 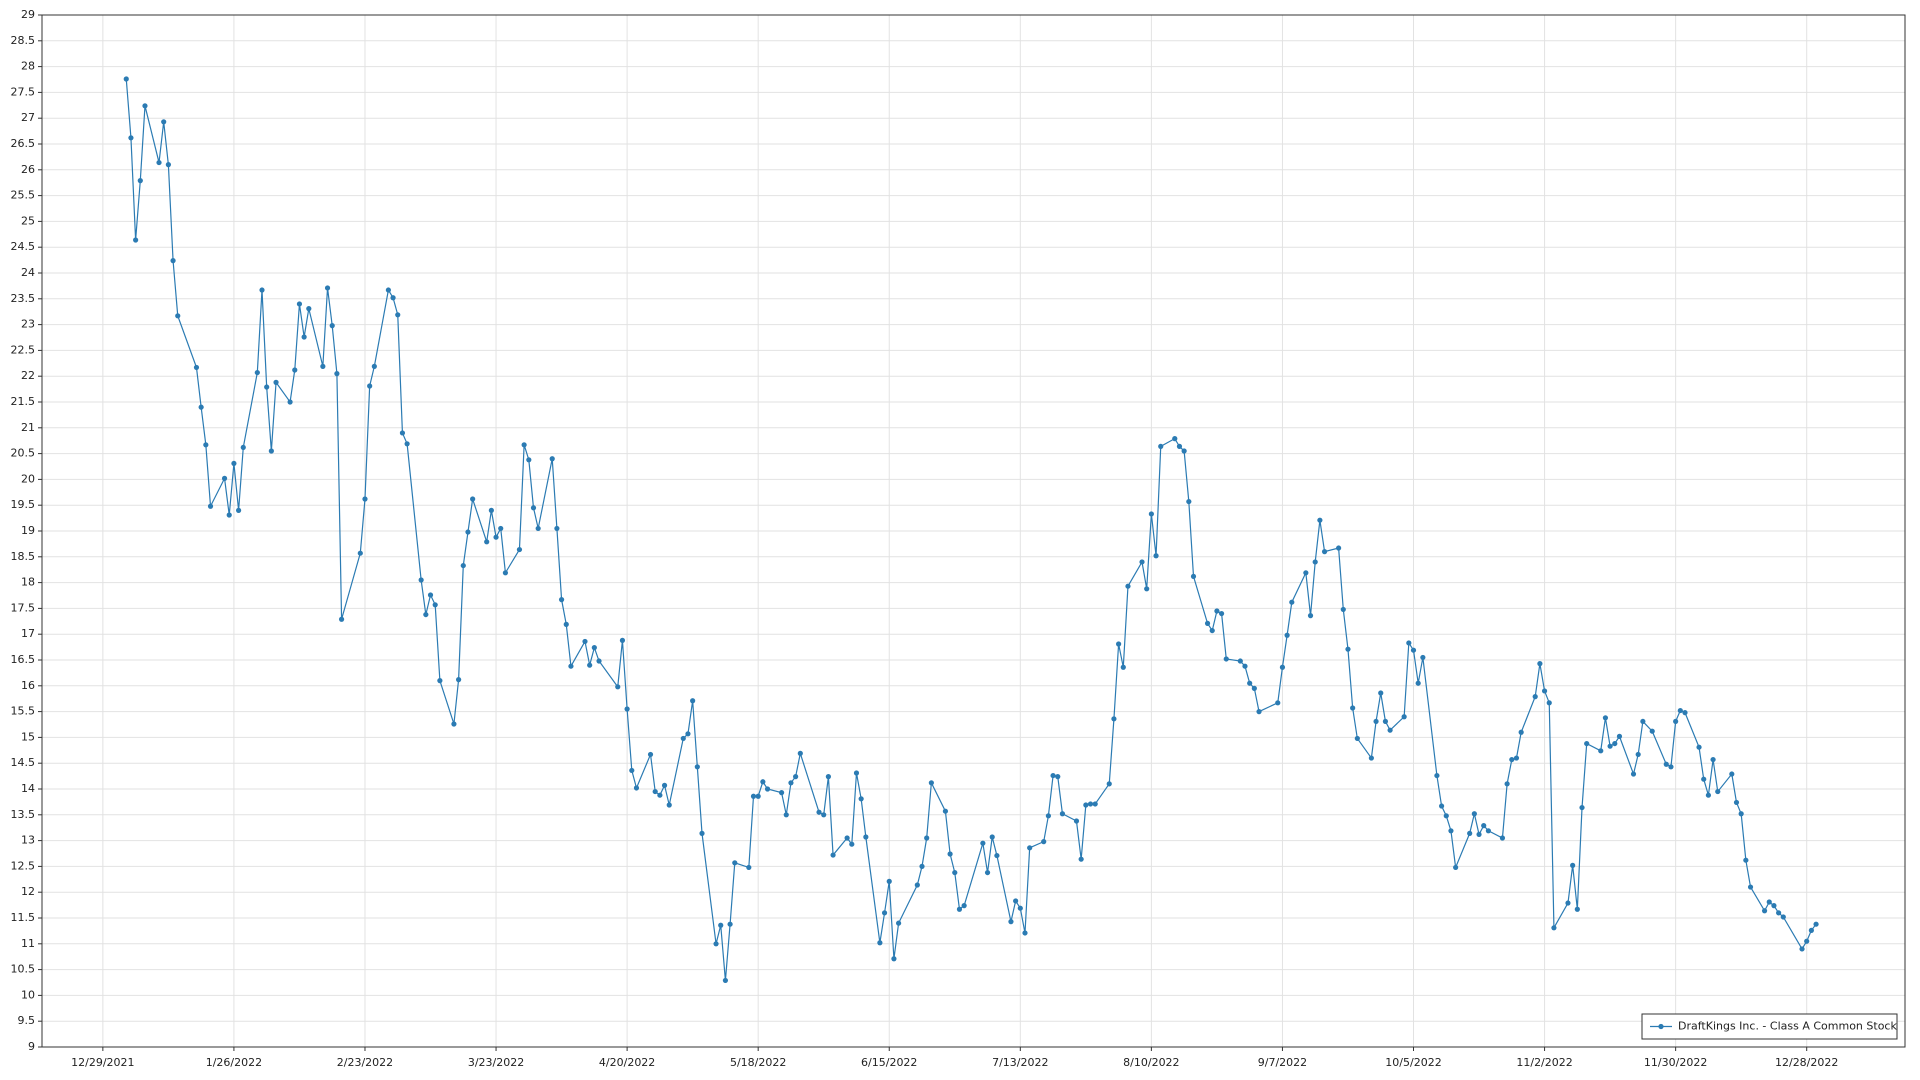 I want to click on y-tick-label: 22, so click(x=28, y=375).